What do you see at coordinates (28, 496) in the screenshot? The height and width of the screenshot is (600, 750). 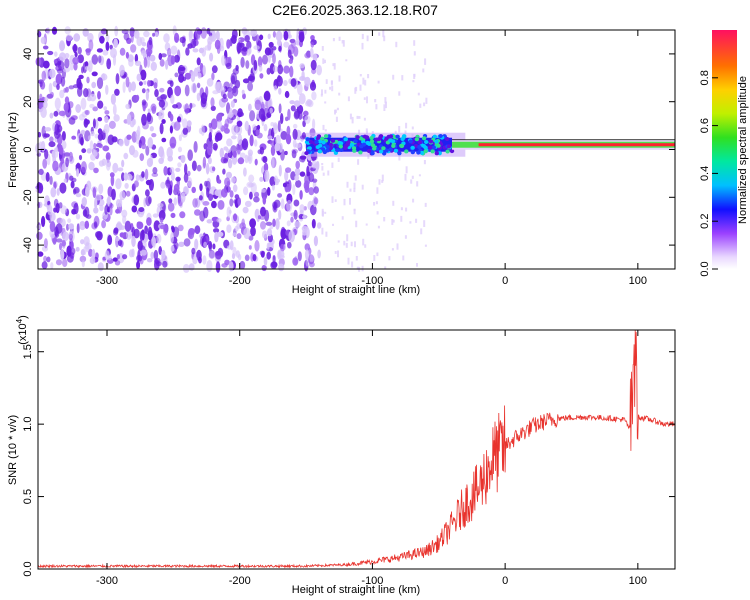 I see `y-tick-label: 0.5` at bounding box center [28, 496].